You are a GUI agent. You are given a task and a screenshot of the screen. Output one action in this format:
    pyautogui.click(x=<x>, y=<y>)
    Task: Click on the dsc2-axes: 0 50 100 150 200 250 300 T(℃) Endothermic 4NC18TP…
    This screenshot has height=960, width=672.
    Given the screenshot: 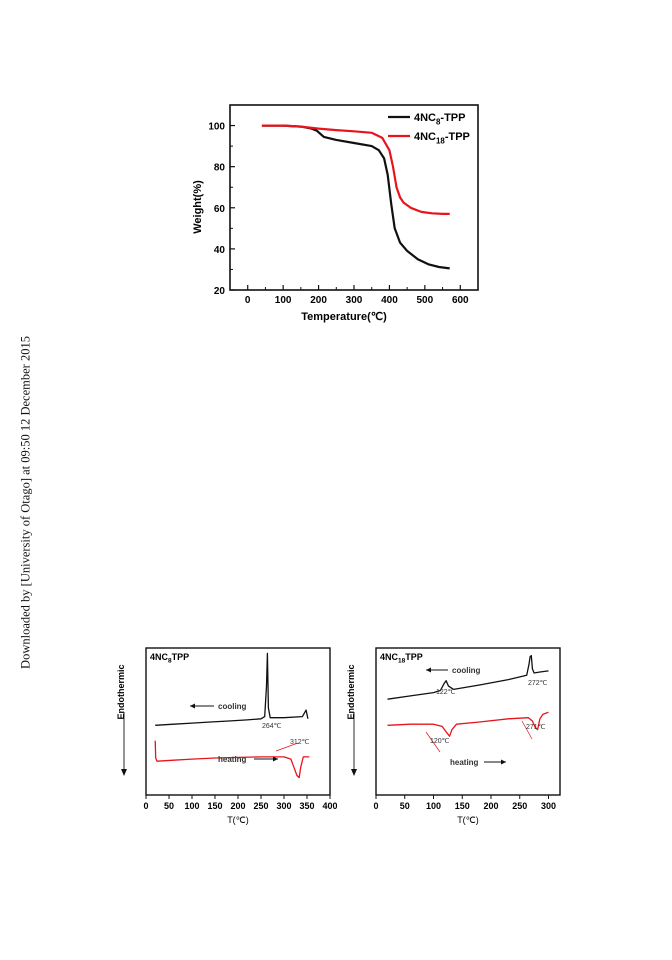 What is the action you would take?
    pyautogui.click(x=453, y=736)
    